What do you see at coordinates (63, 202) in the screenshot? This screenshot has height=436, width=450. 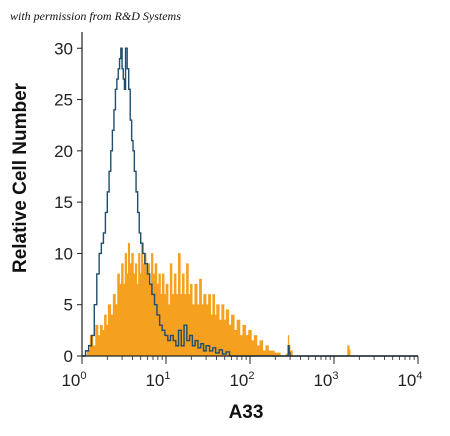 I see `y-tick-label: 15` at bounding box center [63, 202].